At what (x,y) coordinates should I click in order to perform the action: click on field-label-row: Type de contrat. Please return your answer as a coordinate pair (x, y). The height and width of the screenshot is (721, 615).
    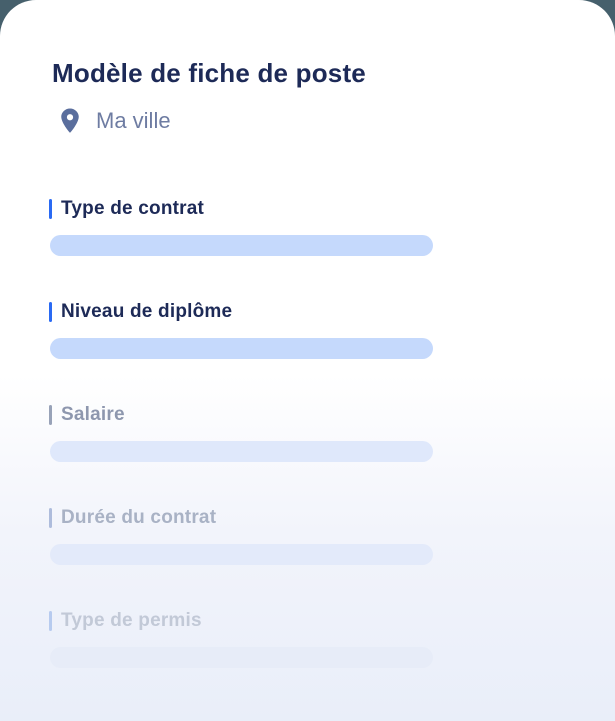
    Looking at the image, I should click on (332, 209).